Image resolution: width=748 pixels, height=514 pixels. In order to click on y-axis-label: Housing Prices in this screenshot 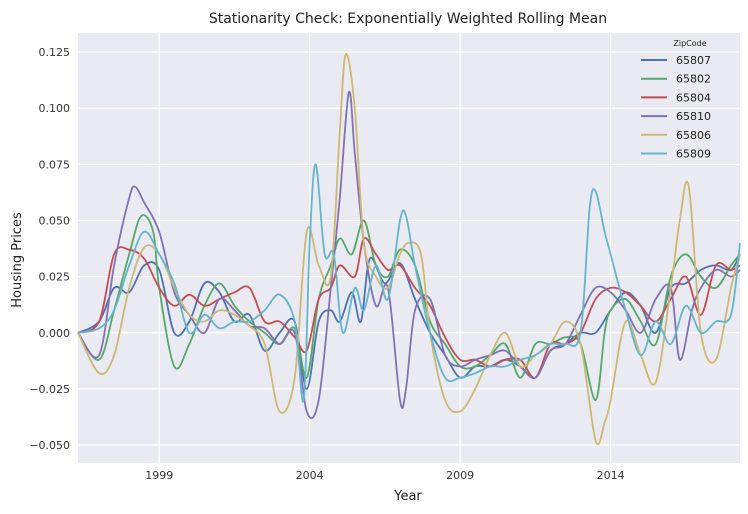, I will do `click(17, 260)`.